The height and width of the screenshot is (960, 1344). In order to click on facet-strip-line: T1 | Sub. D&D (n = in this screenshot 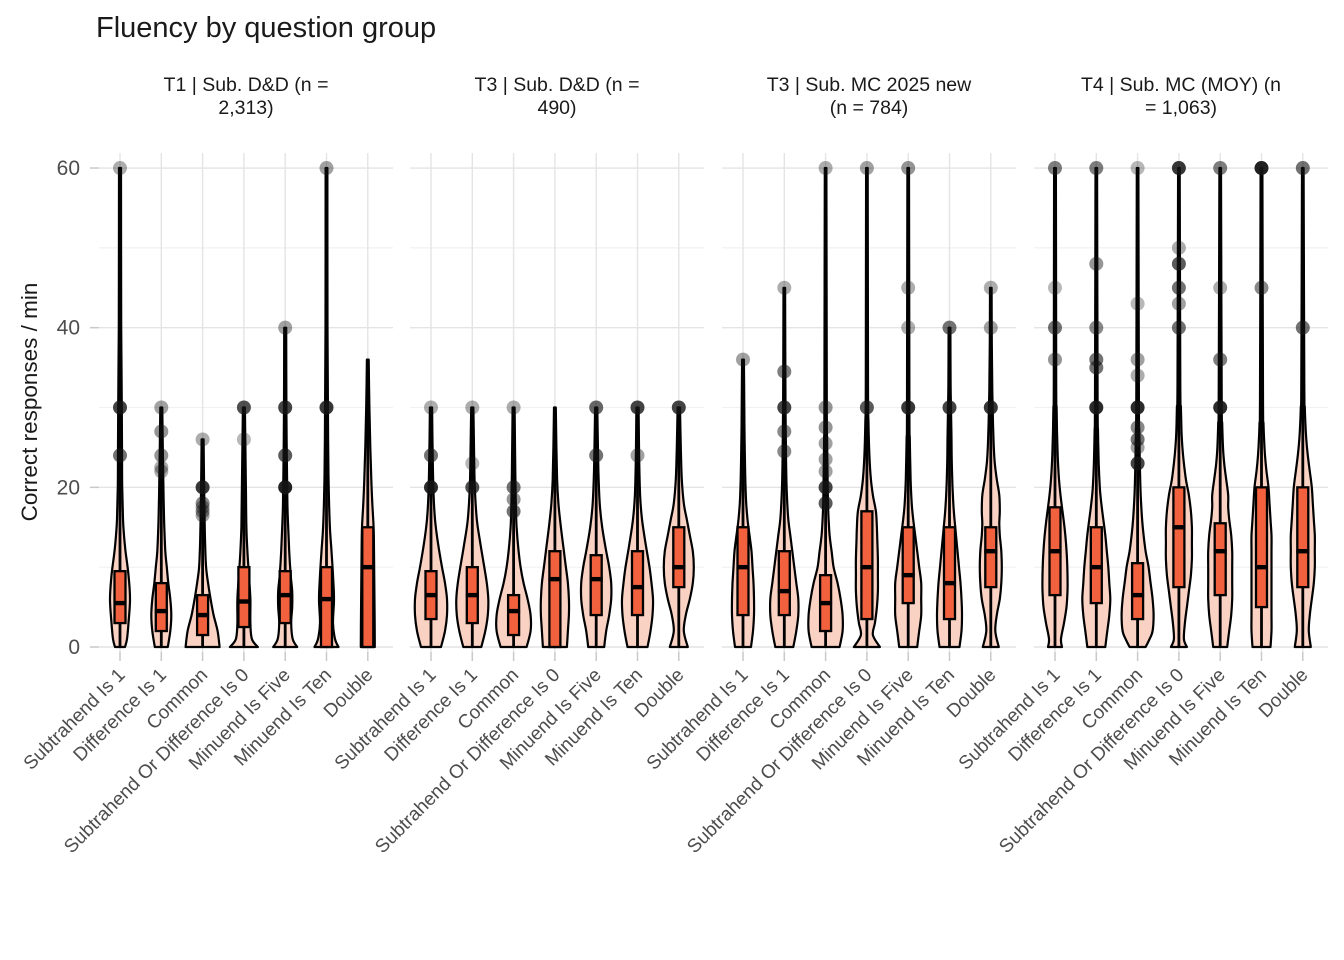, I will do `click(246, 85)`.